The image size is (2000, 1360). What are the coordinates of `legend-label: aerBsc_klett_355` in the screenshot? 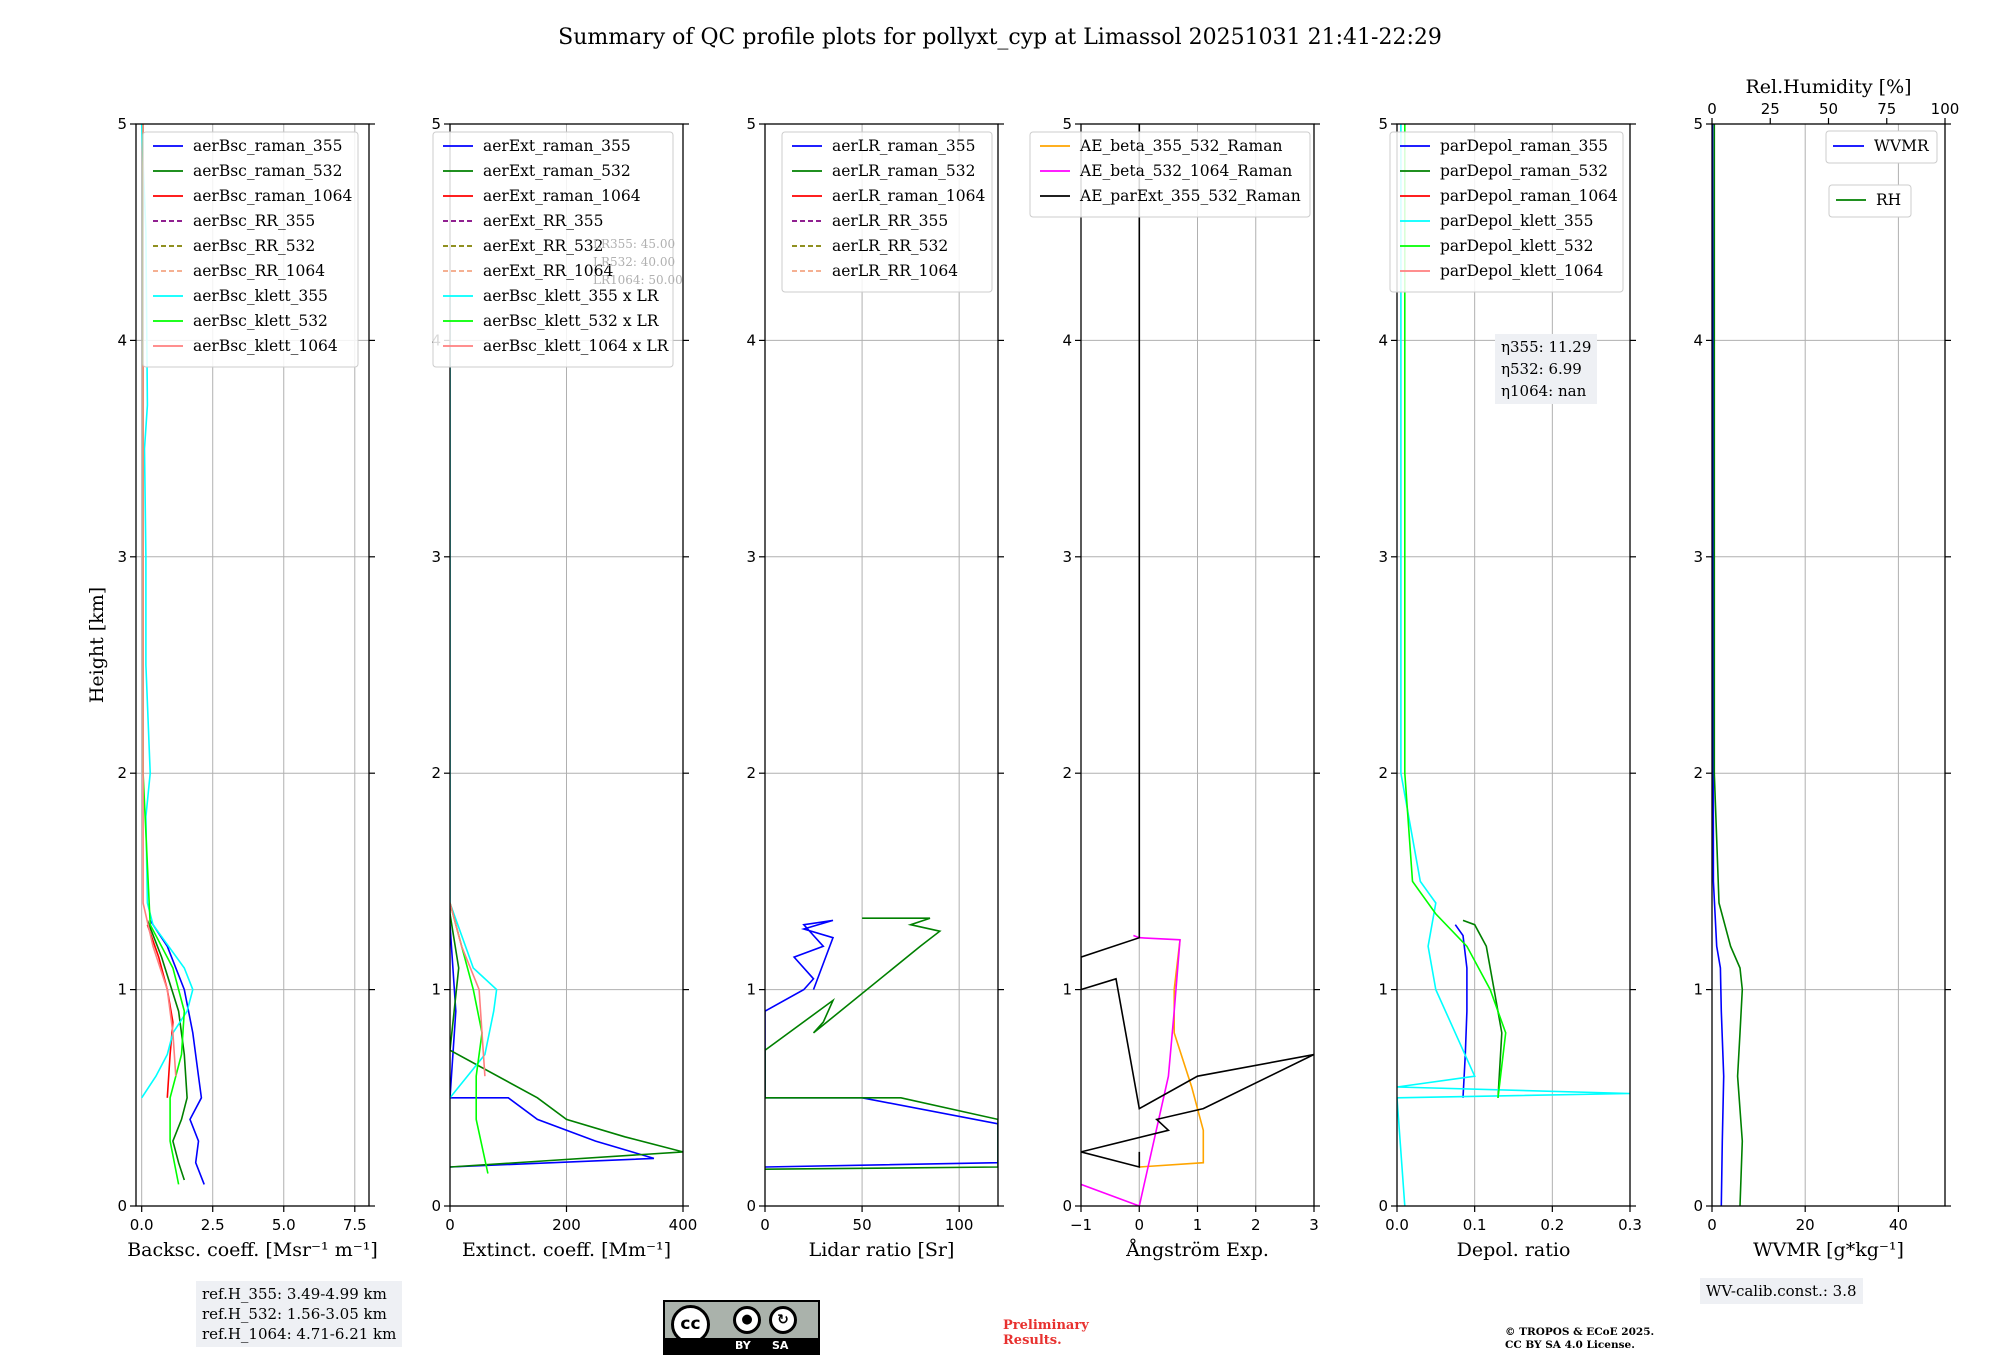 It's located at (260, 296).